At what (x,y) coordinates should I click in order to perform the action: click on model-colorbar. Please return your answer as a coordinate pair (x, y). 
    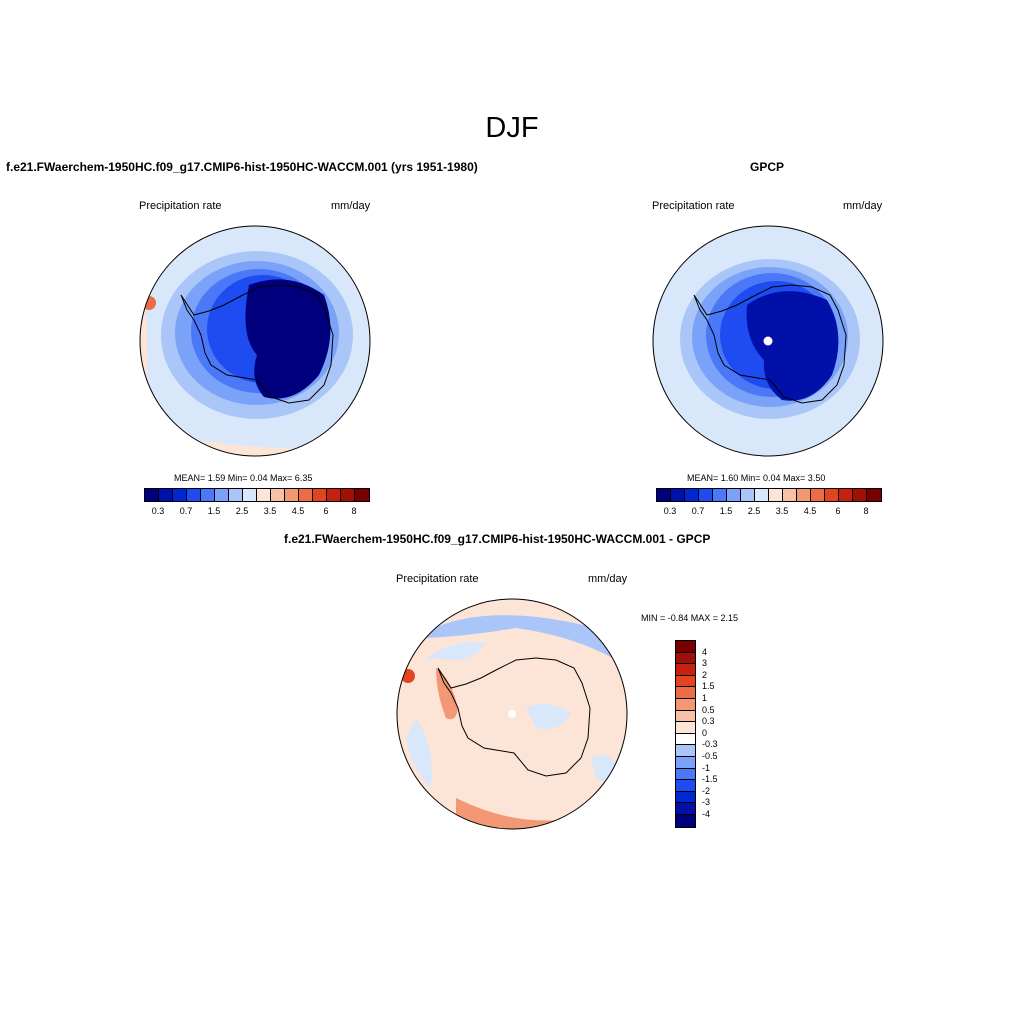
    Looking at the image, I should click on (257, 495).